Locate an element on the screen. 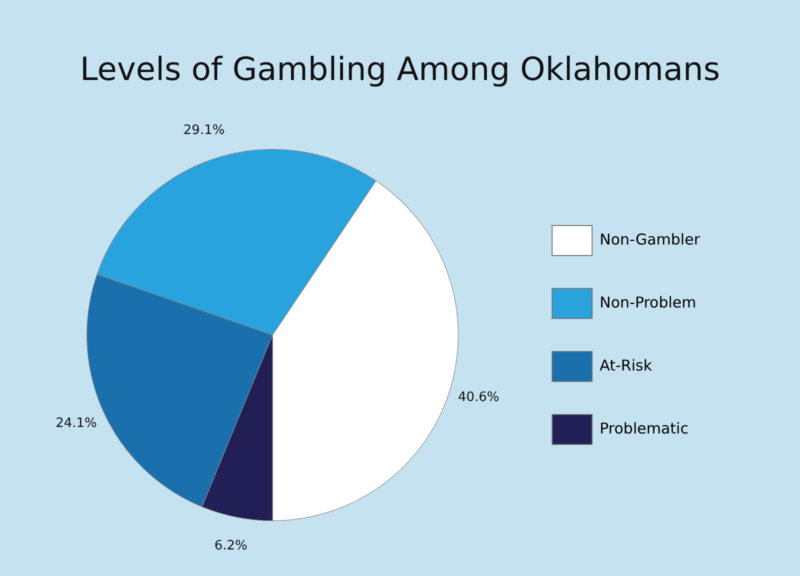 The height and width of the screenshot is (576, 800). legend-label: Problematic is located at coordinates (644, 428).